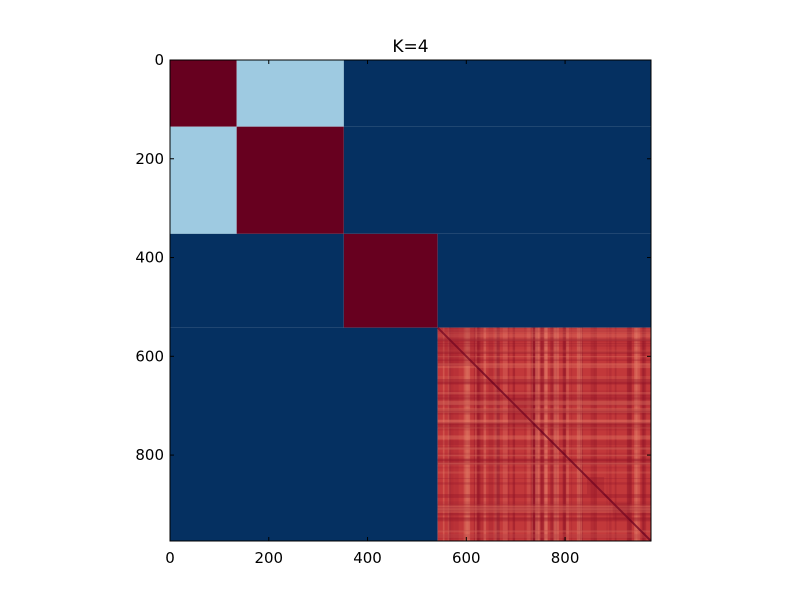 Image resolution: width=800 pixels, height=600 pixels. I want to click on diagonal-line, so click(544, 434).